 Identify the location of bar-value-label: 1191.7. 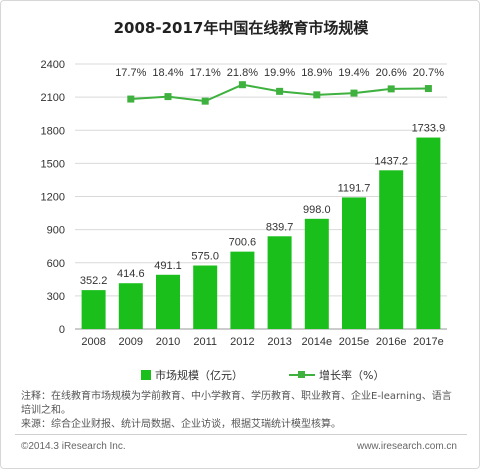
(354, 188).